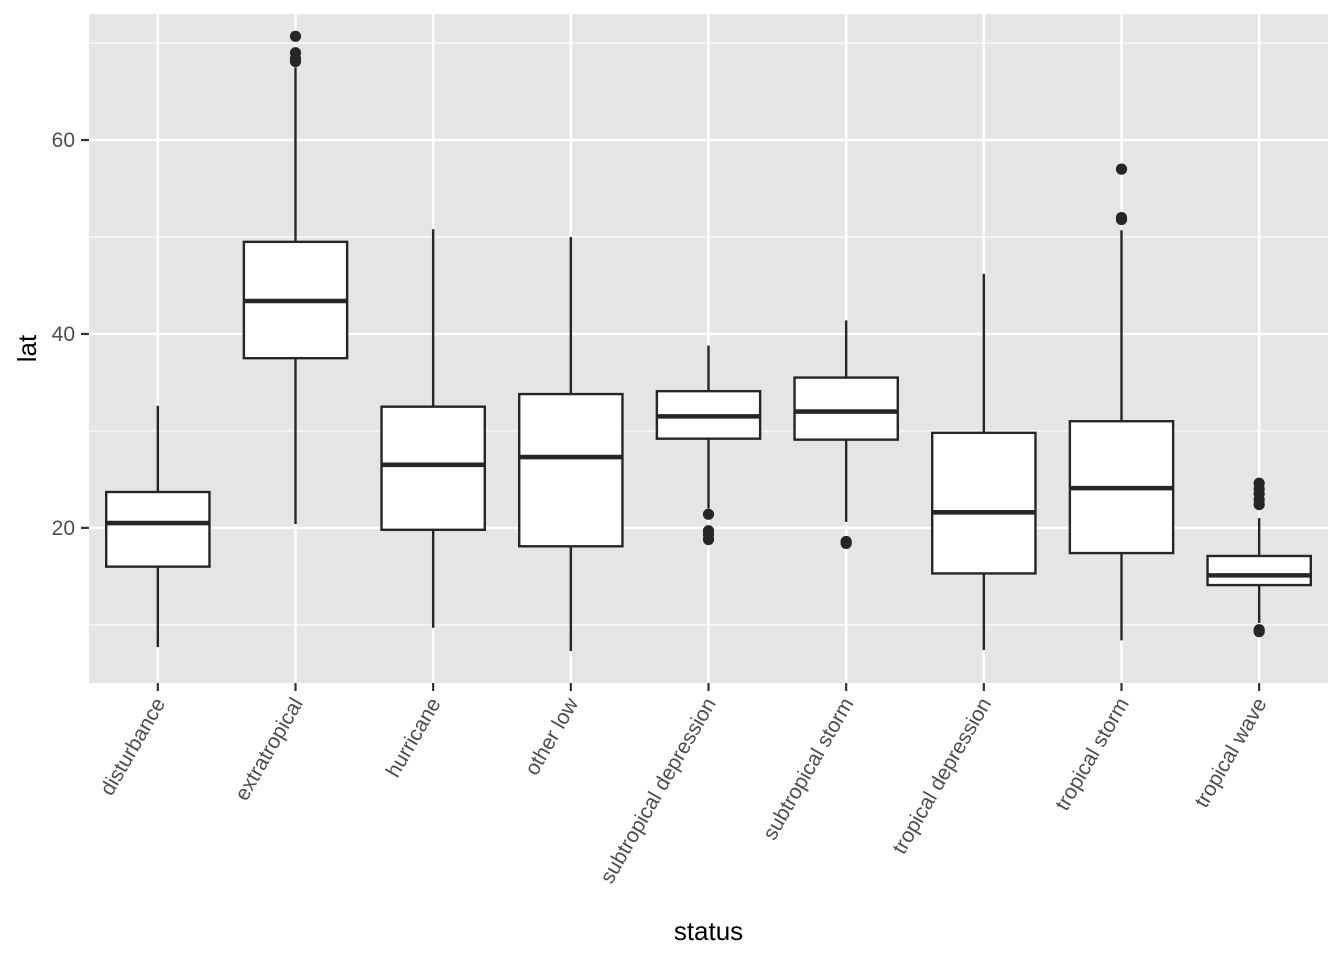 Image resolution: width=1344 pixels, height=960 pixels. I want to click on y-axis-title: lat, so click(27, 348).